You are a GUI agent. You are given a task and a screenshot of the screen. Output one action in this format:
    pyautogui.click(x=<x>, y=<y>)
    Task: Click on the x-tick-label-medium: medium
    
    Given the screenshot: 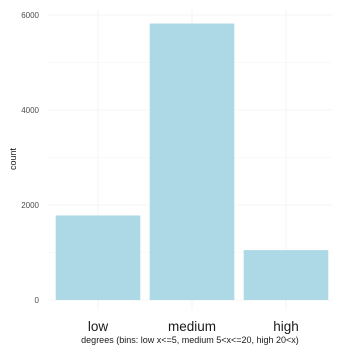 What is the action you would take?
    pyautogui.click(x=192, y=326)
    